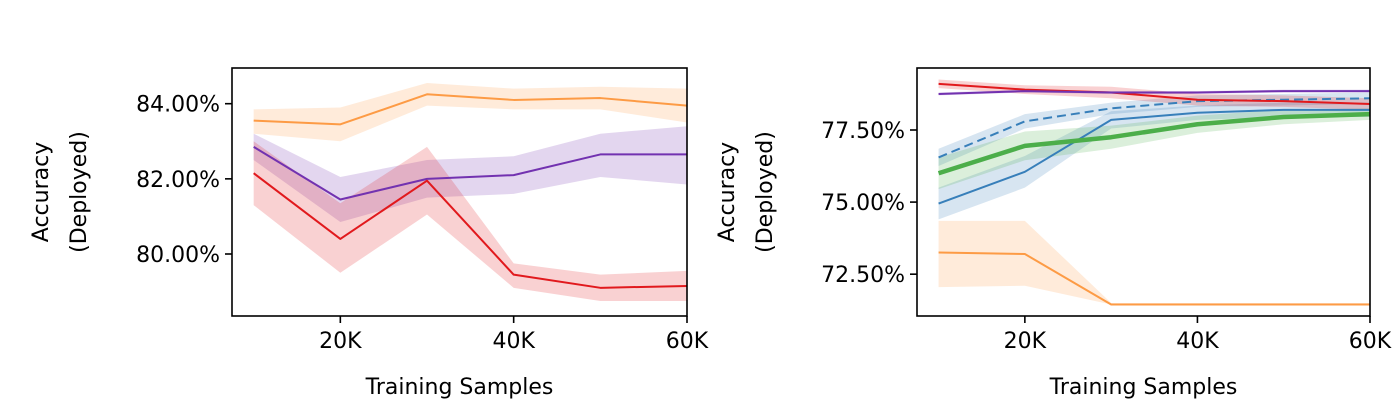 Image resolution: width=1400 pixels, height=400 pixels. What do you see at coordinates (178, 105) in the screenshot?
I see `y-tick-label-2: 84.00%` at bounding box center [178, 105].